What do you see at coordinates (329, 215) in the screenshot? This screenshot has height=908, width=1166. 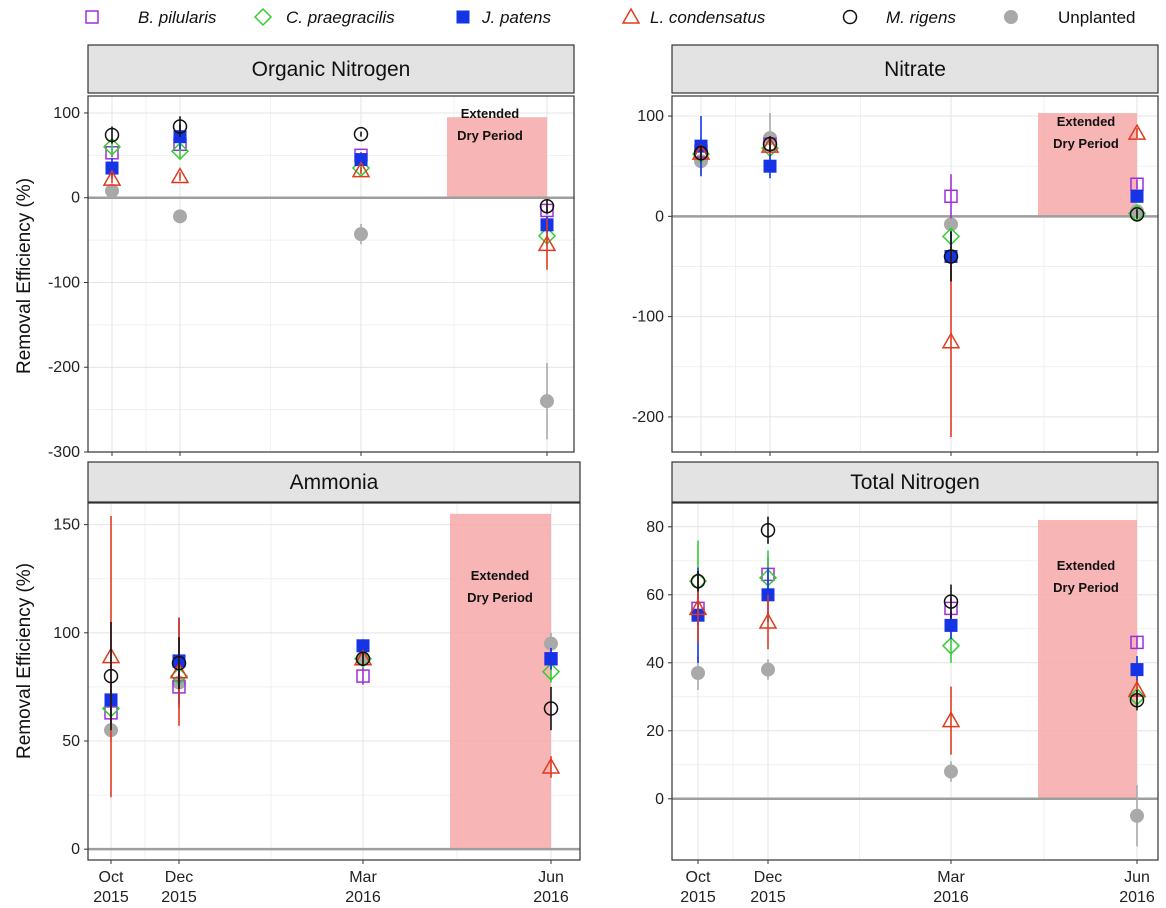 I see `series-l-condensatus` at bounding box center [329, 215].